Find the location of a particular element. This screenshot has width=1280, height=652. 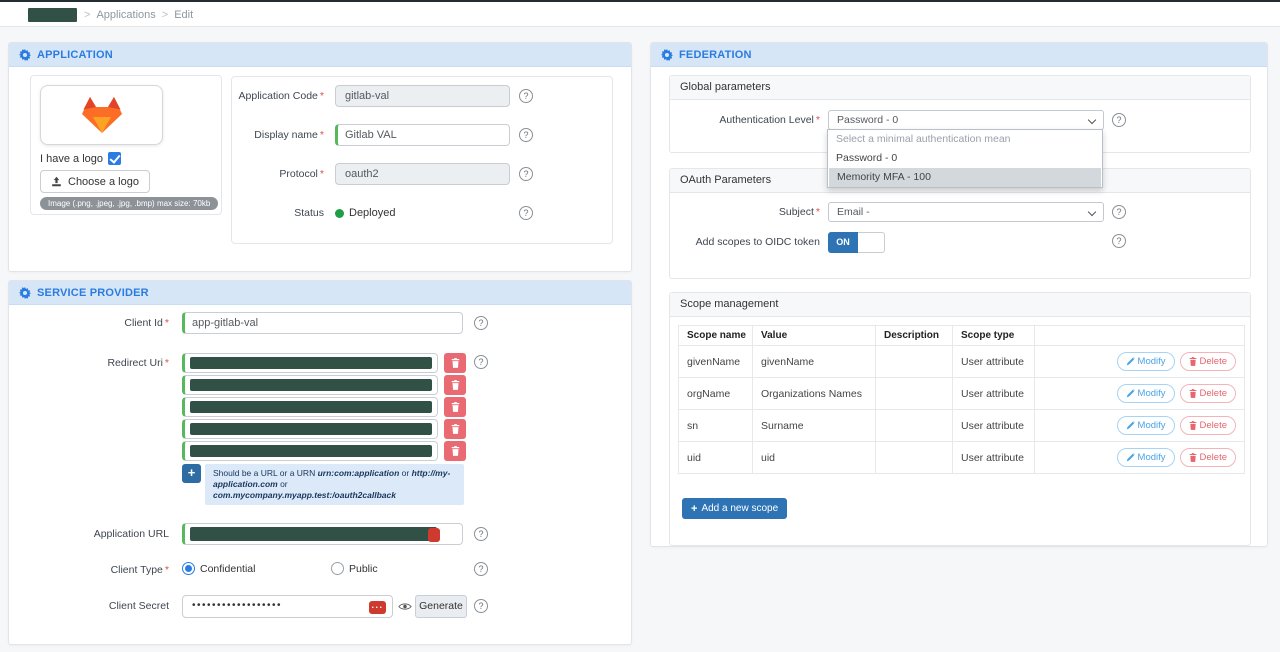

redirect-uri-help-icon: ? is located at coordinates (481, 362).